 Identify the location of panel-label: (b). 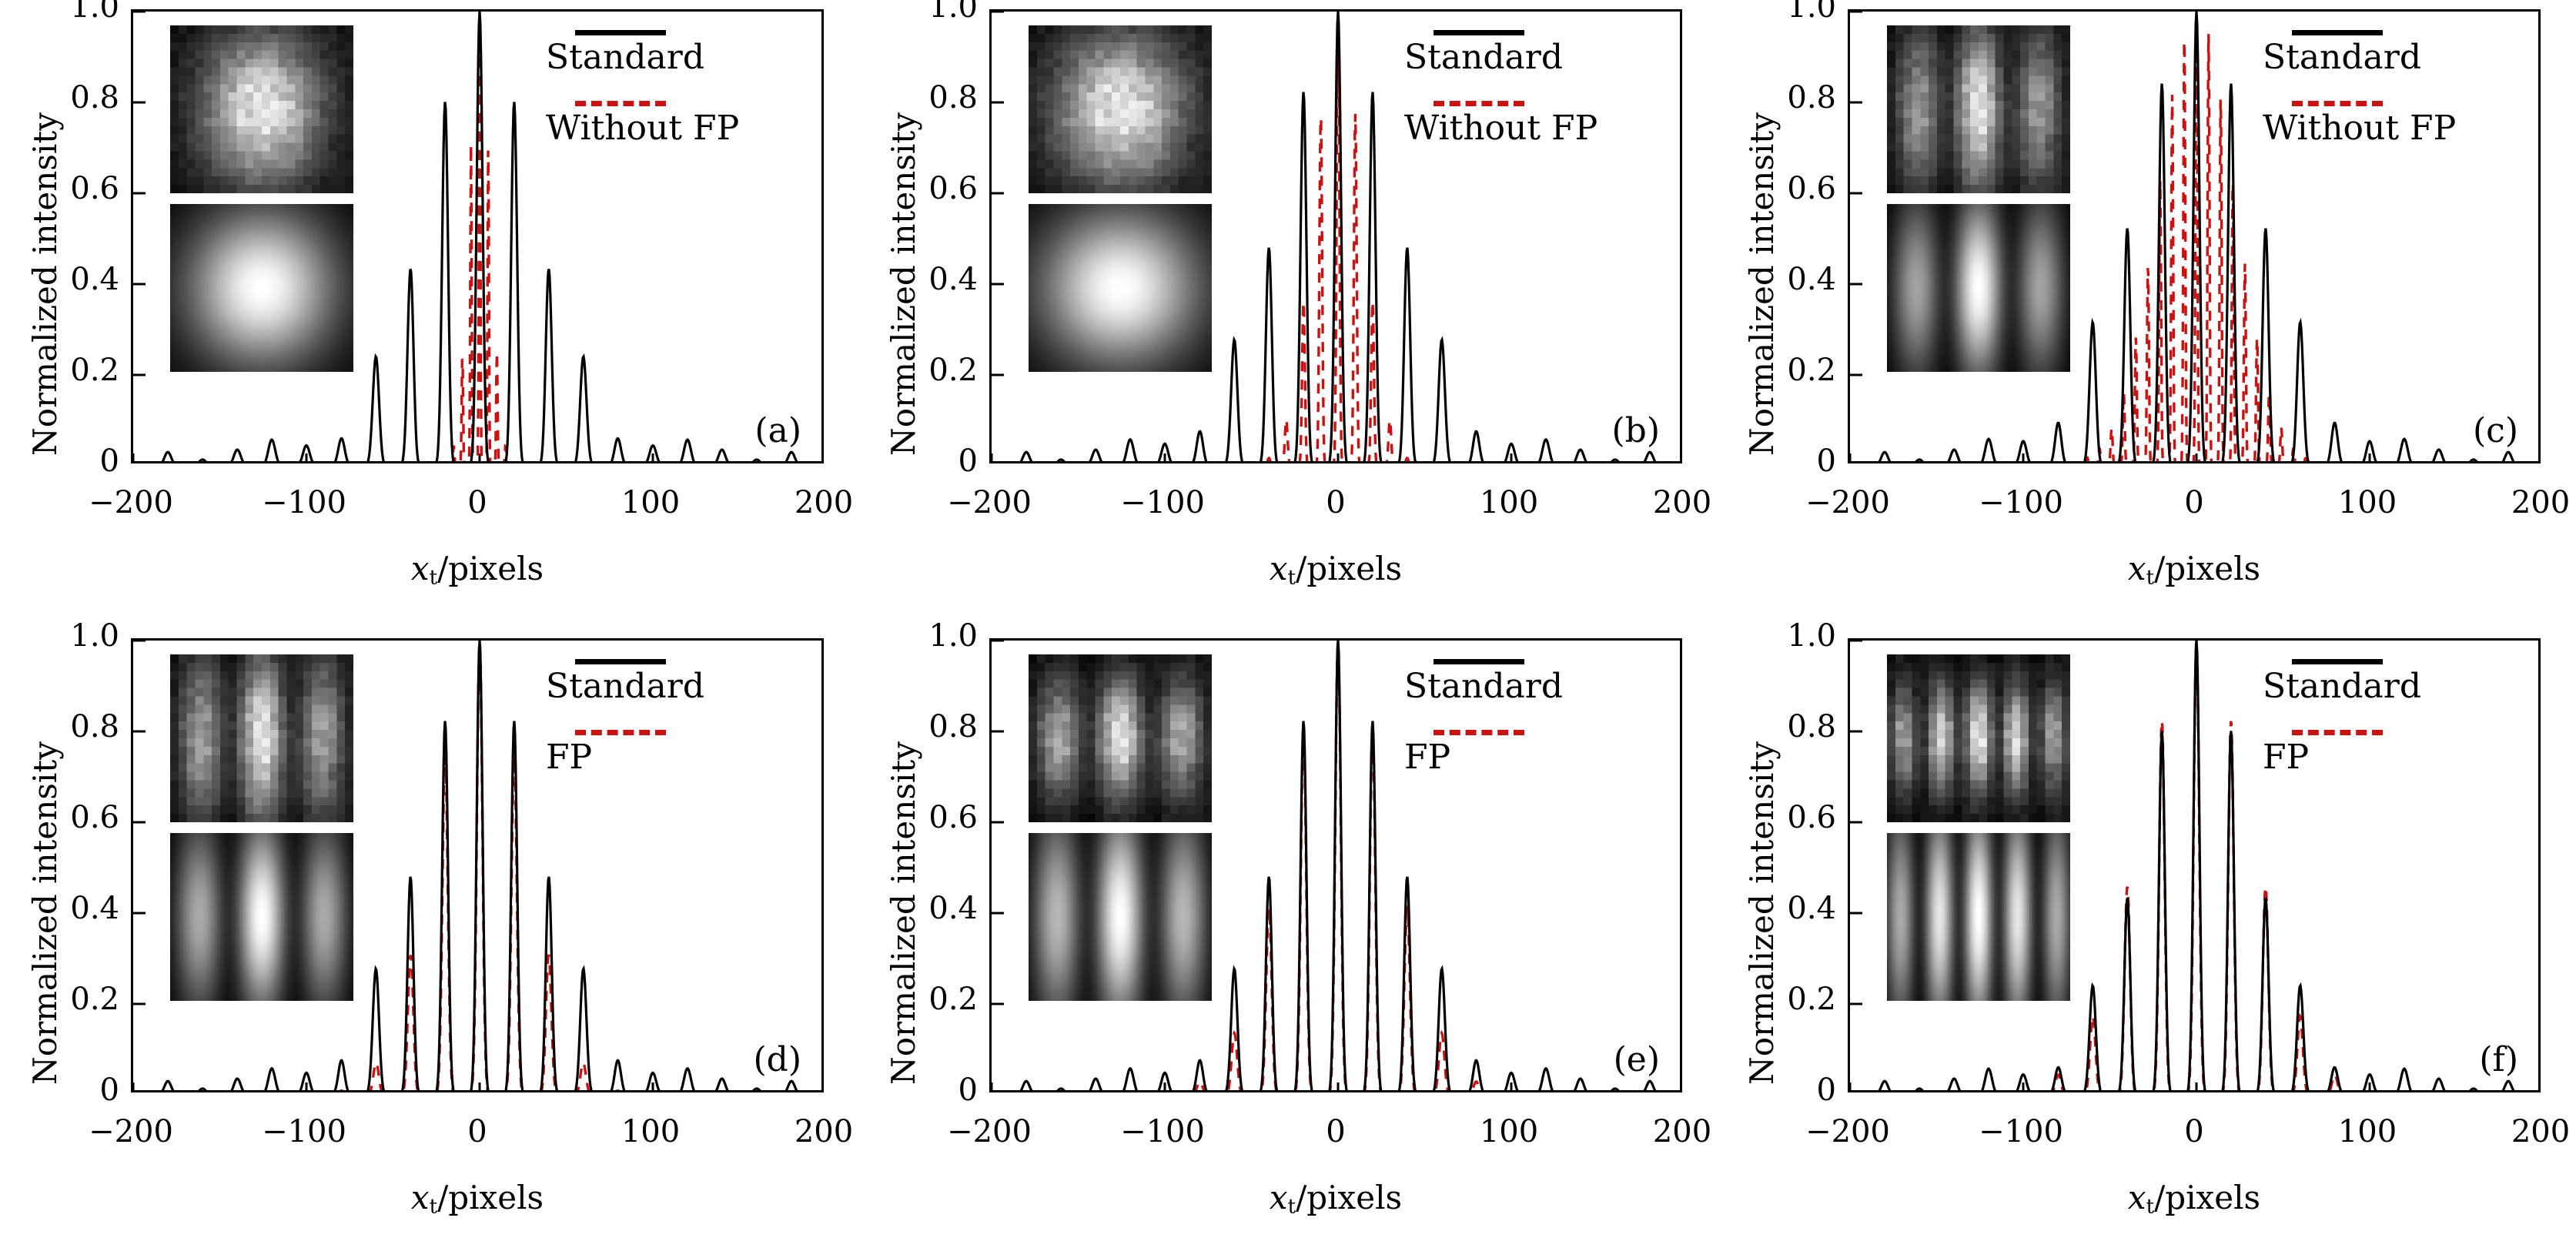
(1636, 431).